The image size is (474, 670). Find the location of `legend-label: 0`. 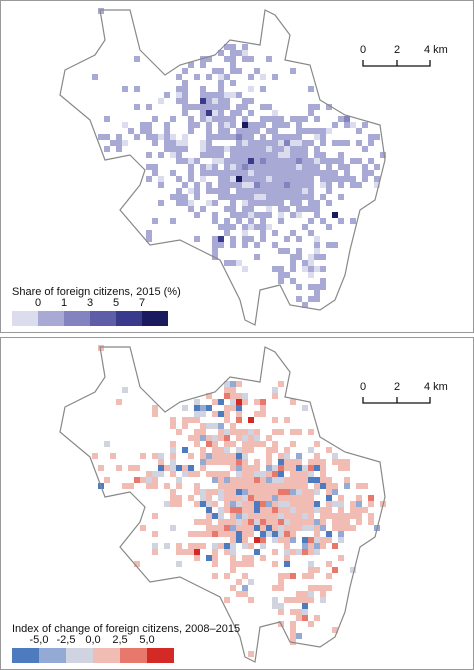

legend-label: 0 is located at coordinates (38, 303).